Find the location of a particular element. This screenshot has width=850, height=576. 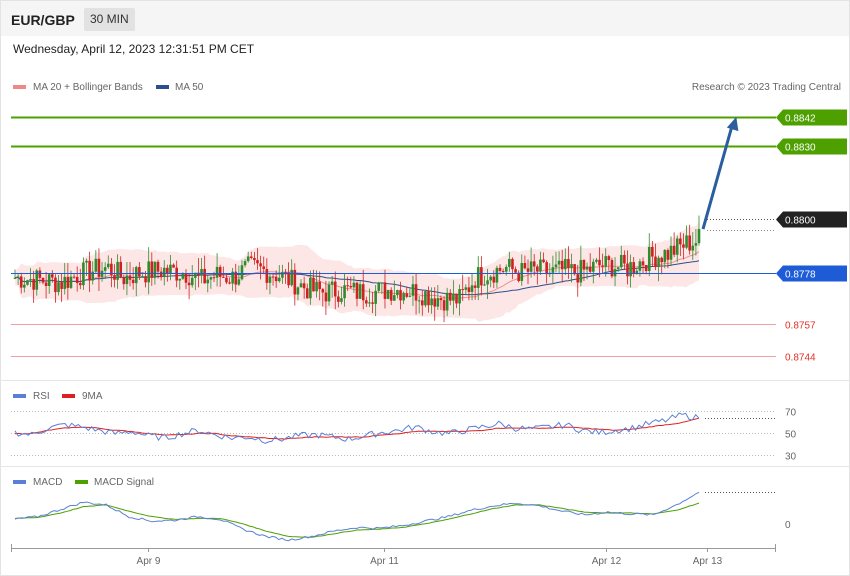

x-tick-label: Apr 9 is located at coordinates (149, 561).